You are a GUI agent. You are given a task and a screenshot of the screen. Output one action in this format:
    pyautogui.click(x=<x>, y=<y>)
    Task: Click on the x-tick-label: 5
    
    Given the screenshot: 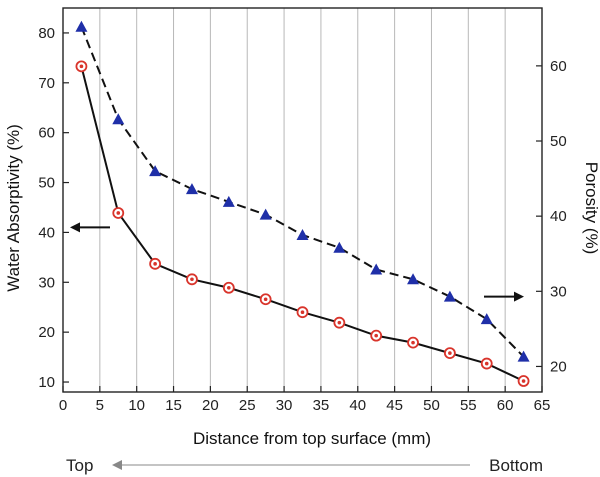 What is the action you would take?
    pyautogui.click(x=100, y=405)
    